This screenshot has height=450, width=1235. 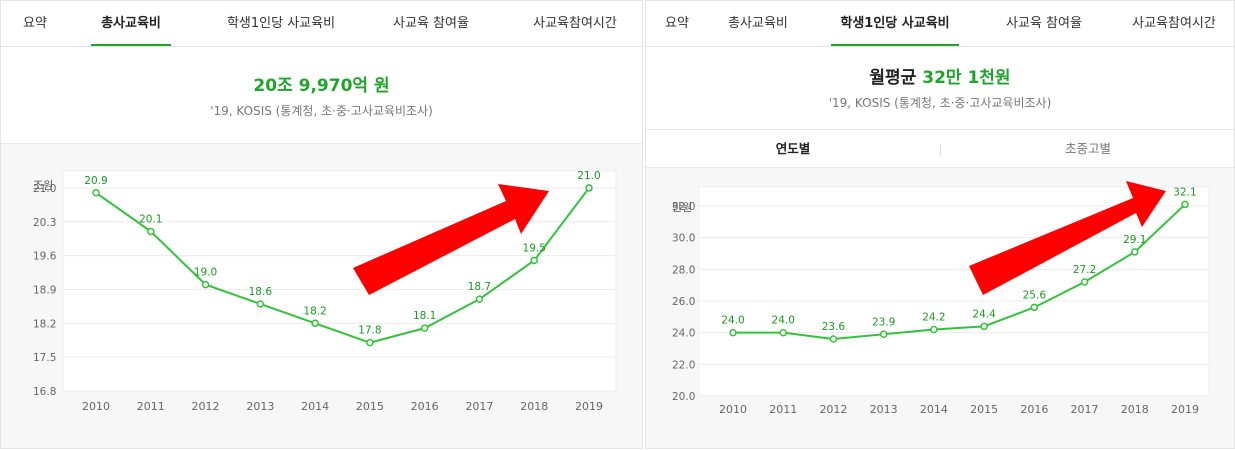 What do you see at coordinates (966, 78) in the screenshot?
I see `right-headline-value: 32만 1천원` at bounding box center [966, 78].